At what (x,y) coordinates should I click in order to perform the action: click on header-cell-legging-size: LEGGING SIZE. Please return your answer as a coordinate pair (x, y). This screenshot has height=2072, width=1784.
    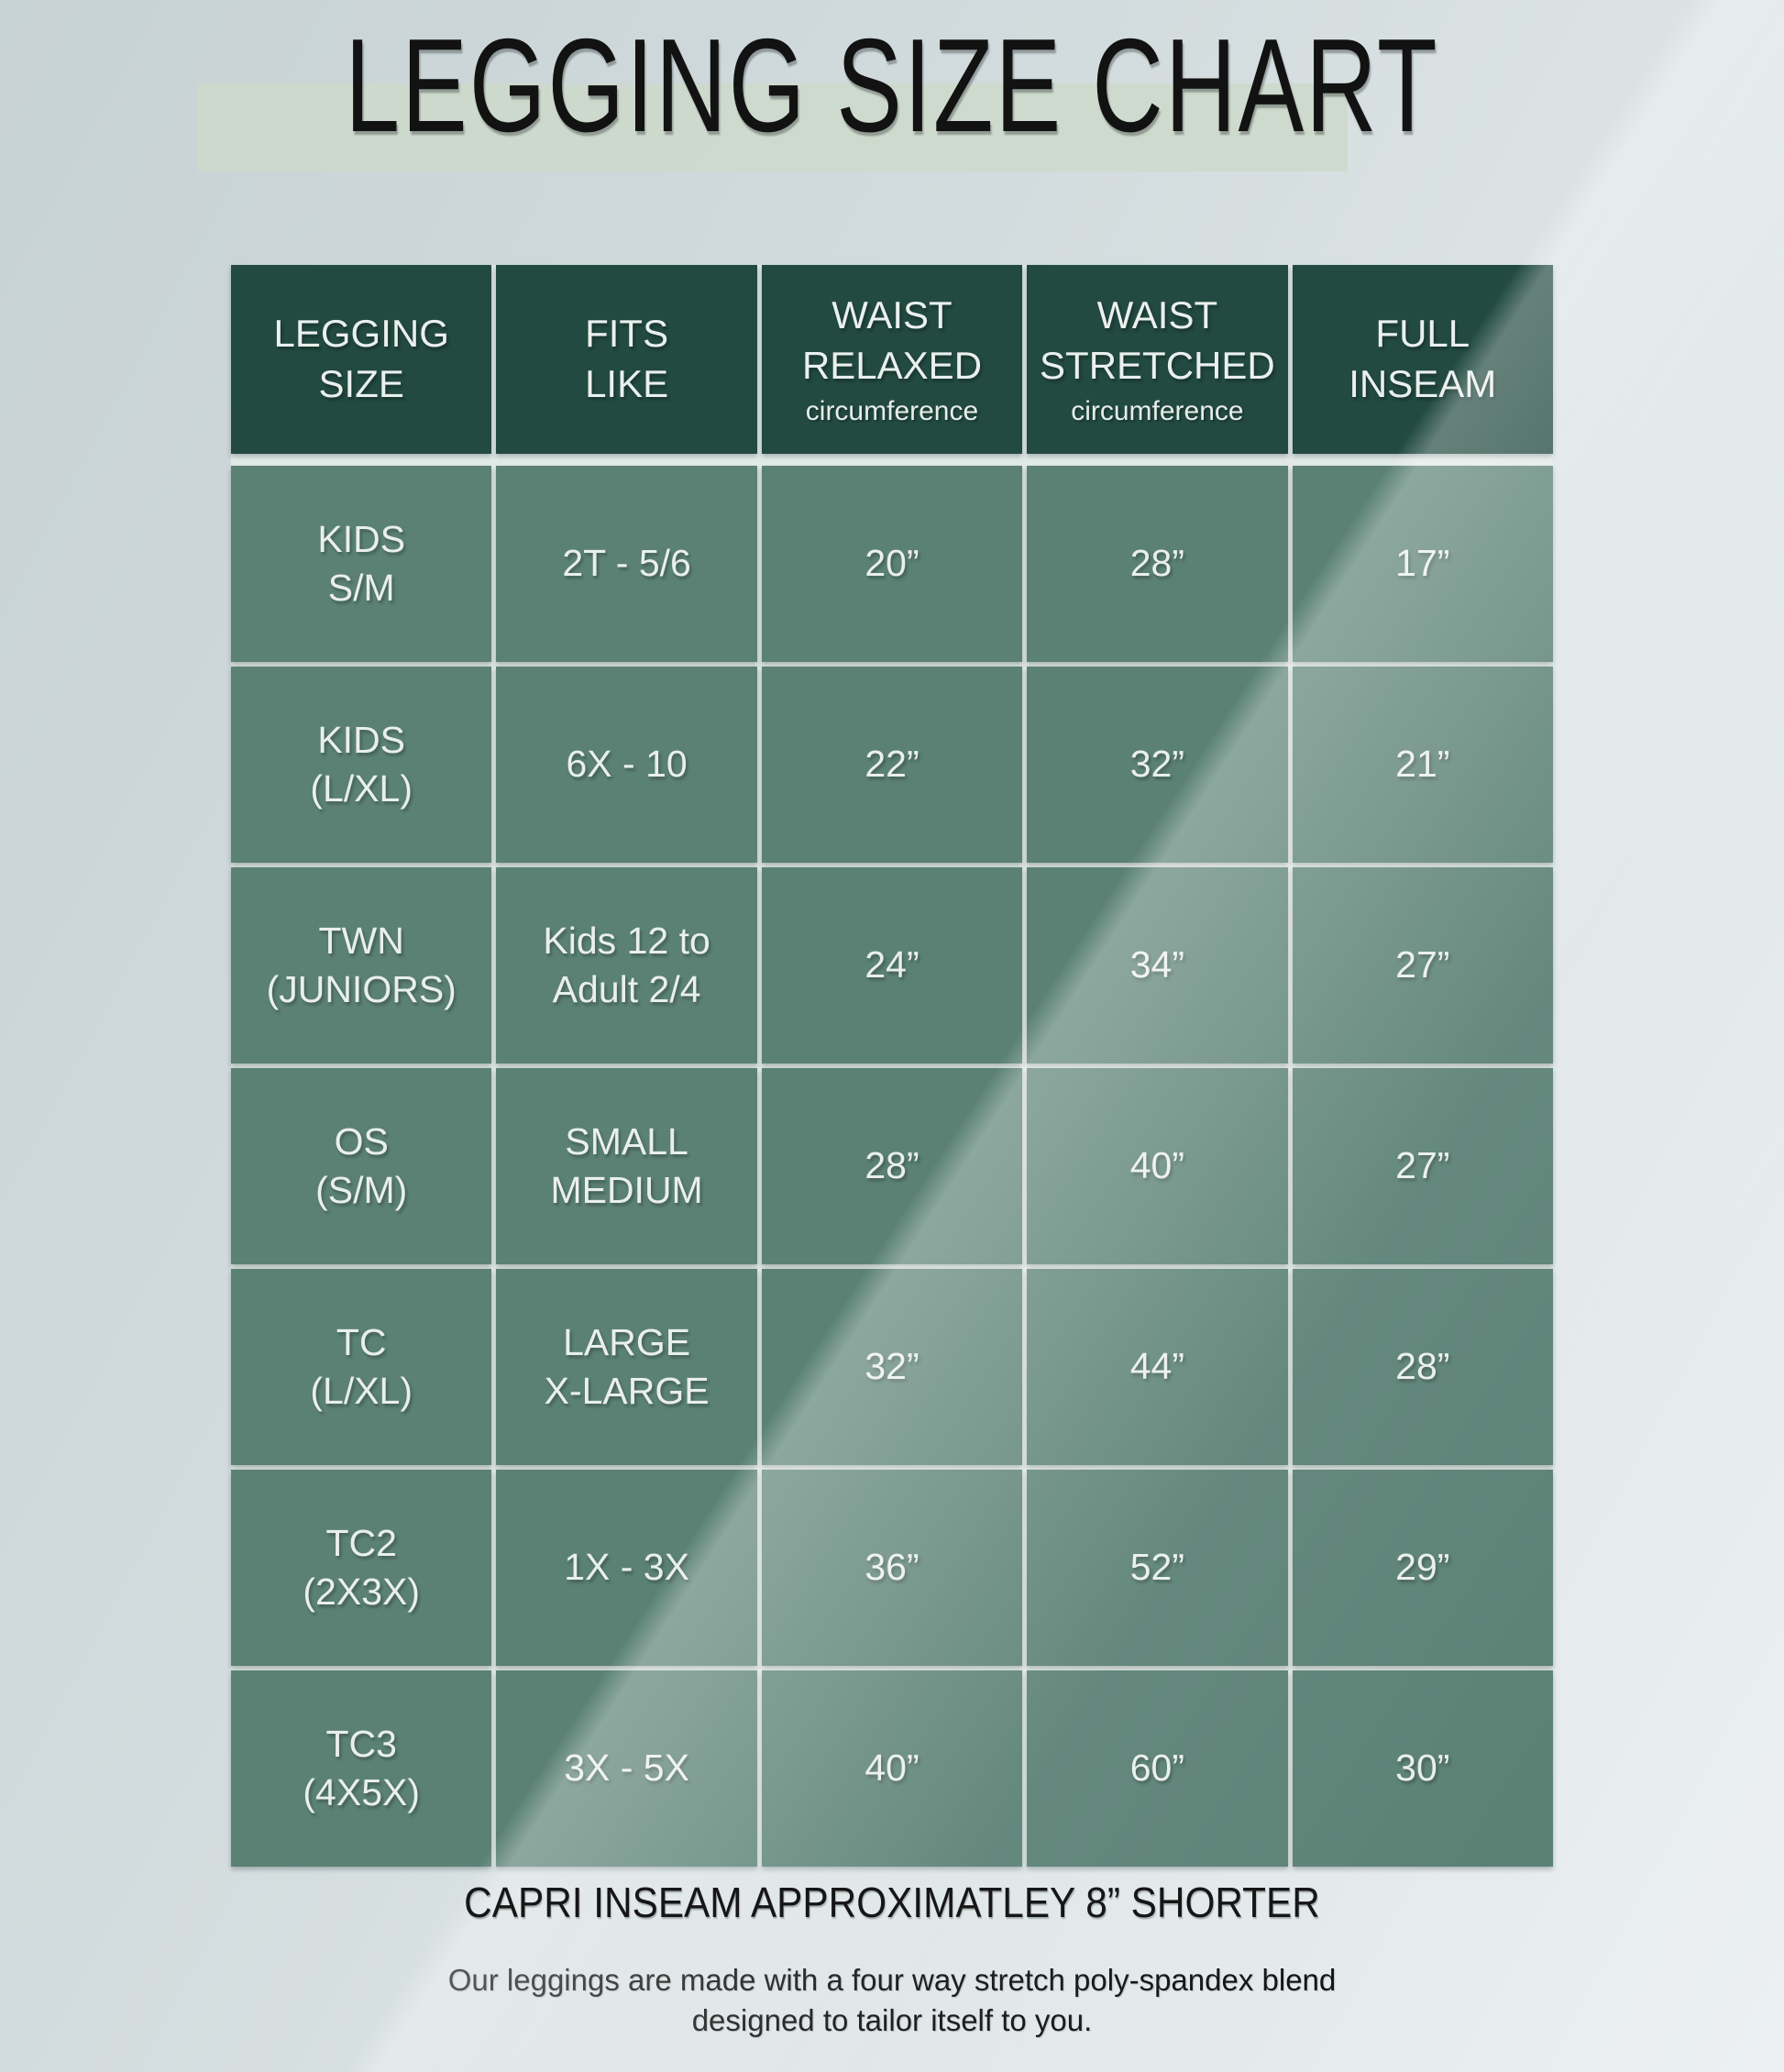
    Looking at the image, I should click on (361, 359).